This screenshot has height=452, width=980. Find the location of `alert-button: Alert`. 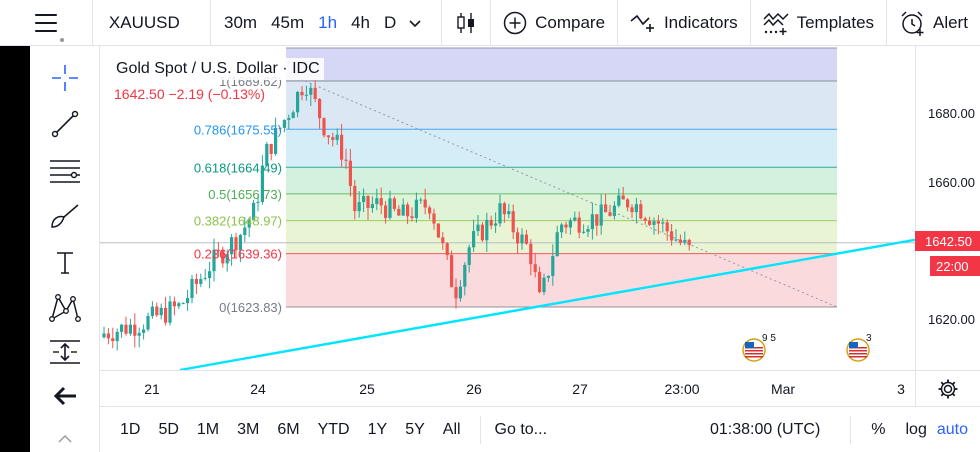

alert-button: Alert is located at coordinates (933, 23).